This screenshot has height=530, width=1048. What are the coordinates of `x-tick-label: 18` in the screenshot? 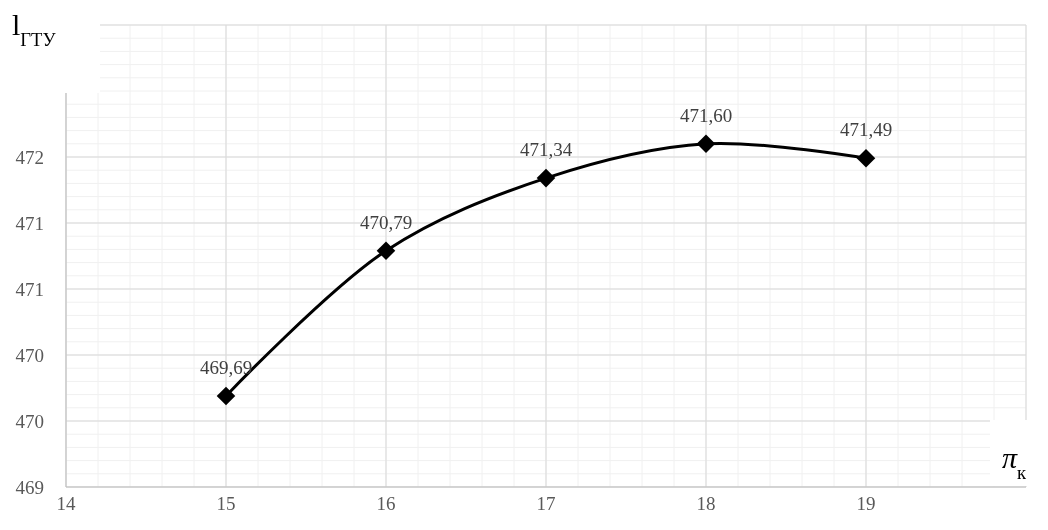 It's located at (706, 503).